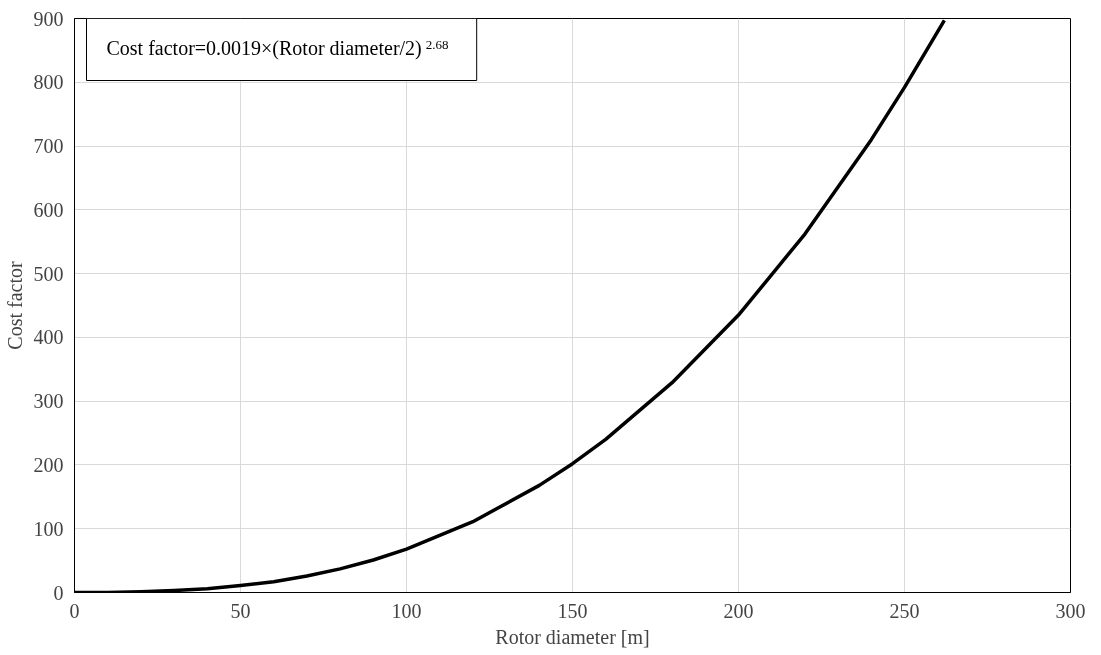 The height and width of the screenshot is (655, 1101). Describe the element at coordinates (14, 305) in the screenshot. I see `y-axis-title: Cost factor` at that location.